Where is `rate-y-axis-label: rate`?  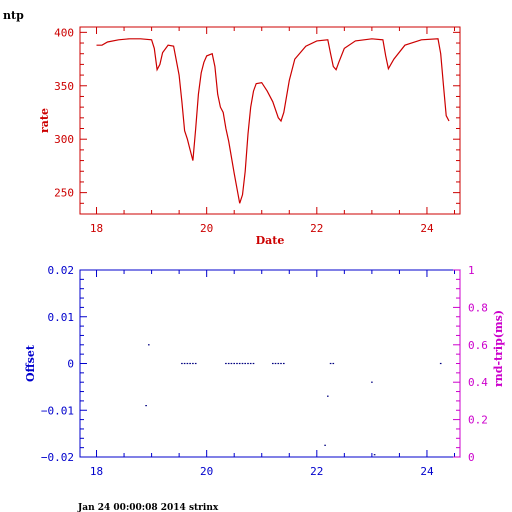 rate-y-axis-label: rate is located at coordinates (44, 120).